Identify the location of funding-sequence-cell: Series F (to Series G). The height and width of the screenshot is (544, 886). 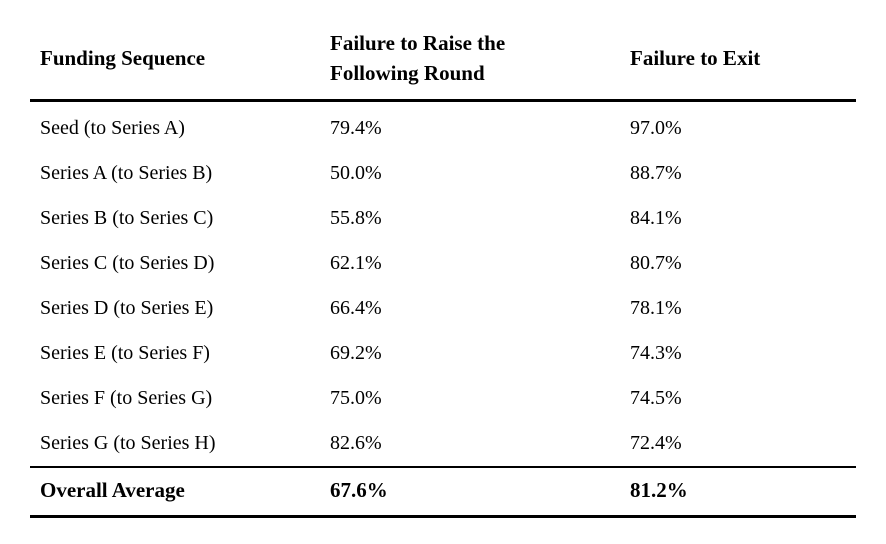
(126, 397).